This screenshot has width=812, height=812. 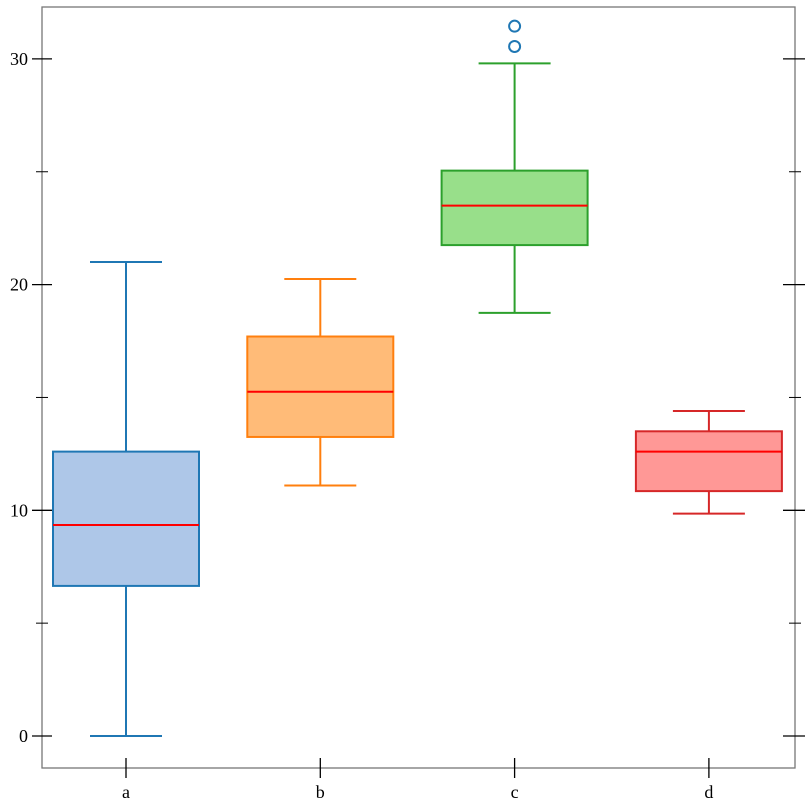 I want to click on y-tick-label: 10, so click(x=19, y=510).